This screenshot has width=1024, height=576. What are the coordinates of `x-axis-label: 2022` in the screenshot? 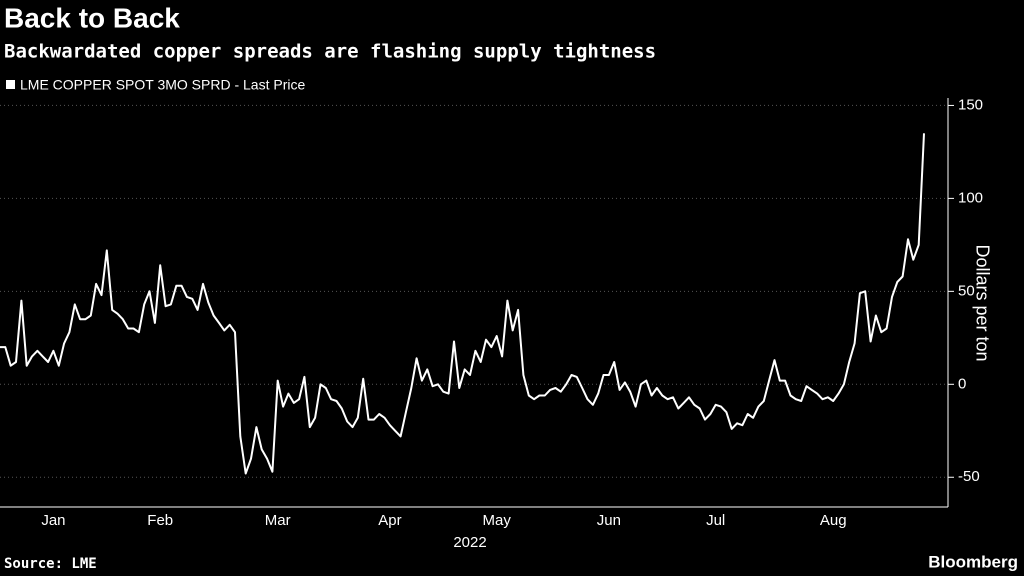 It's located at (469, 542).